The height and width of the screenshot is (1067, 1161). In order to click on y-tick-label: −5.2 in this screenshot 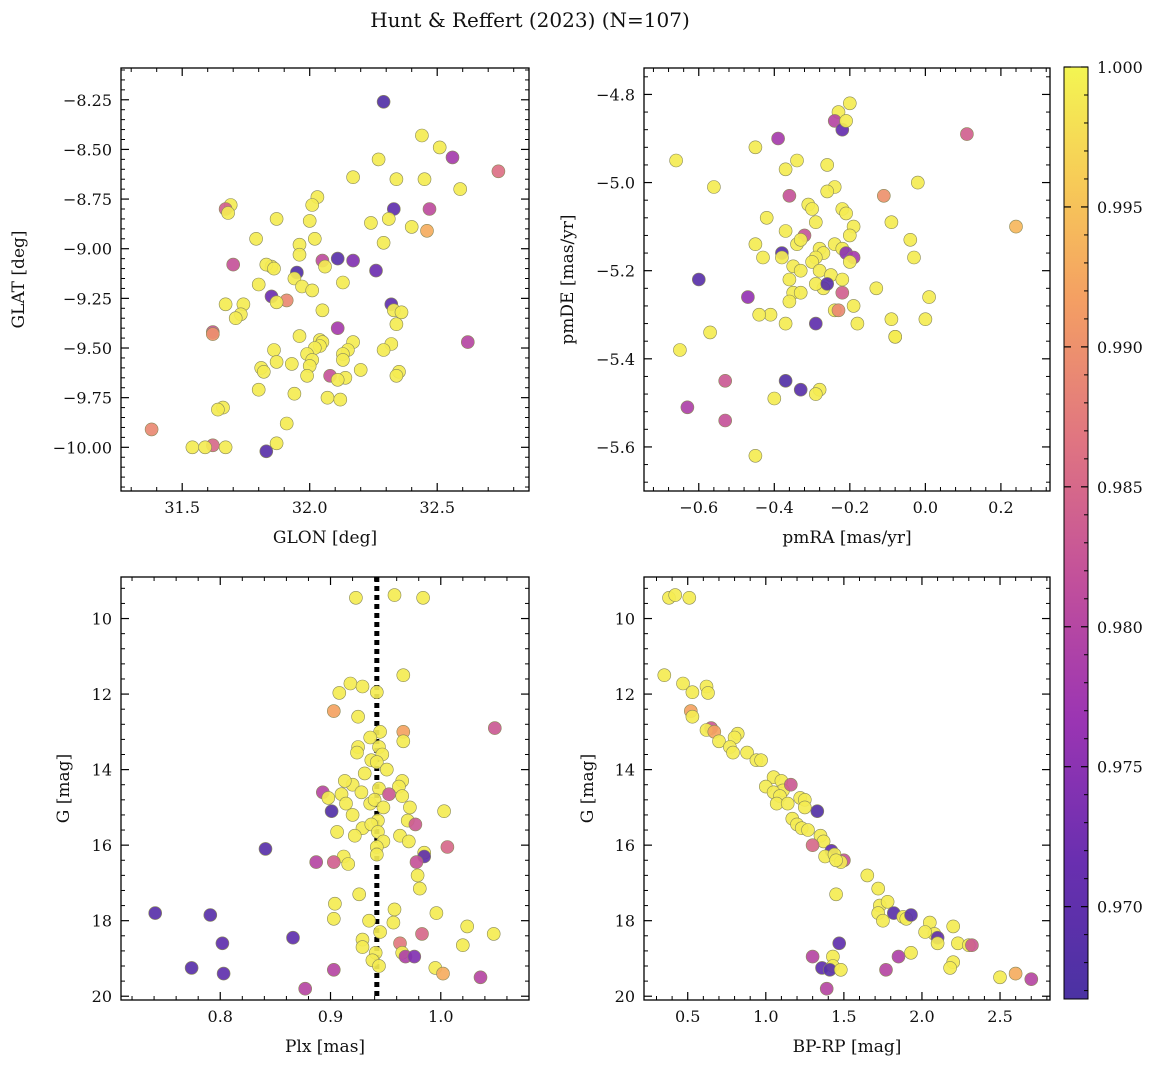, I will do `click(615, 271)`.